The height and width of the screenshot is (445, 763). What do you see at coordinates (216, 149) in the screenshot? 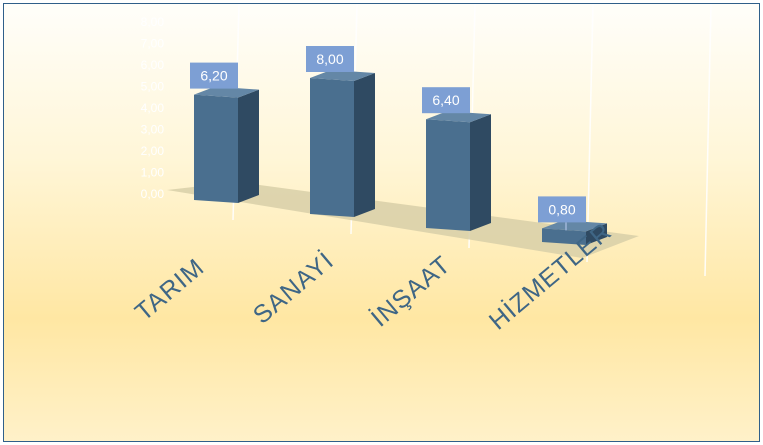
I see `bar-tarim-front` at bounding box center [216, 149].